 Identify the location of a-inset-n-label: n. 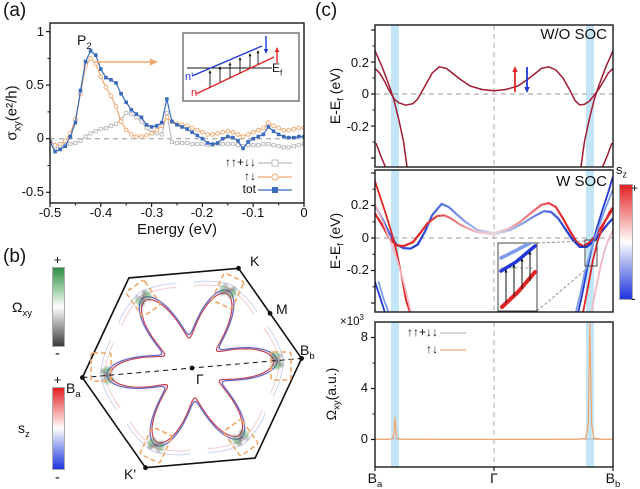
(194, 93).